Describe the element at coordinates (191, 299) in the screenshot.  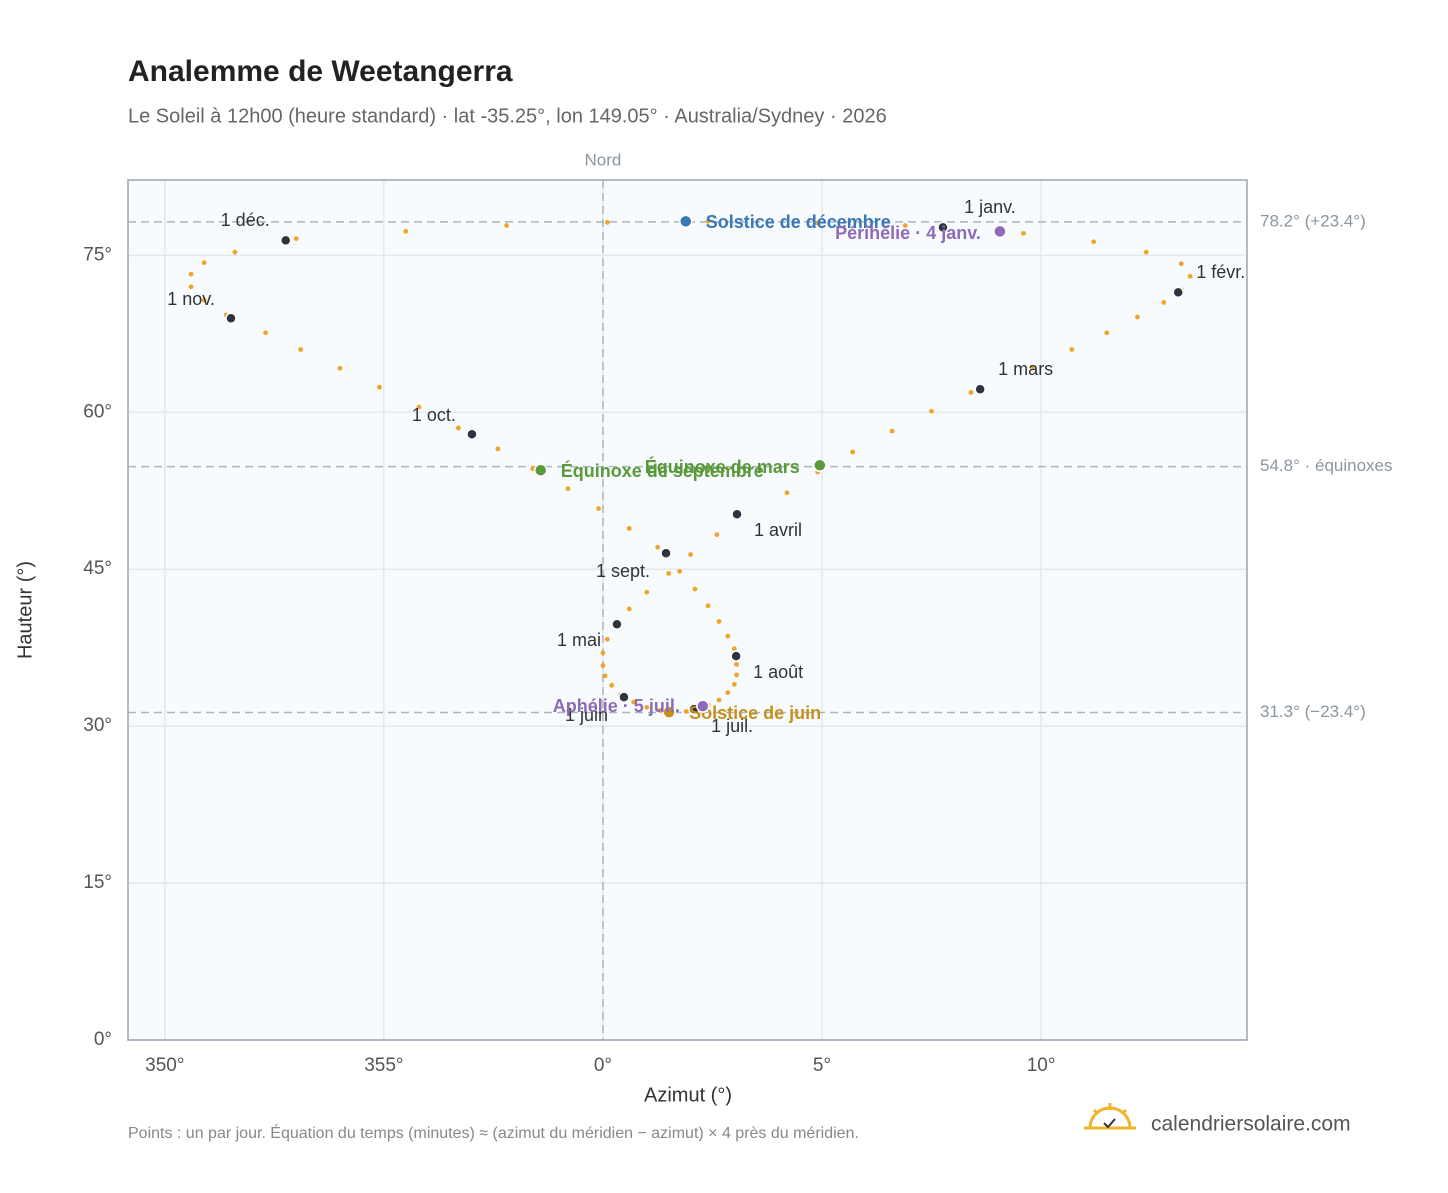
I see `month-label: 1 nov.` at that location.